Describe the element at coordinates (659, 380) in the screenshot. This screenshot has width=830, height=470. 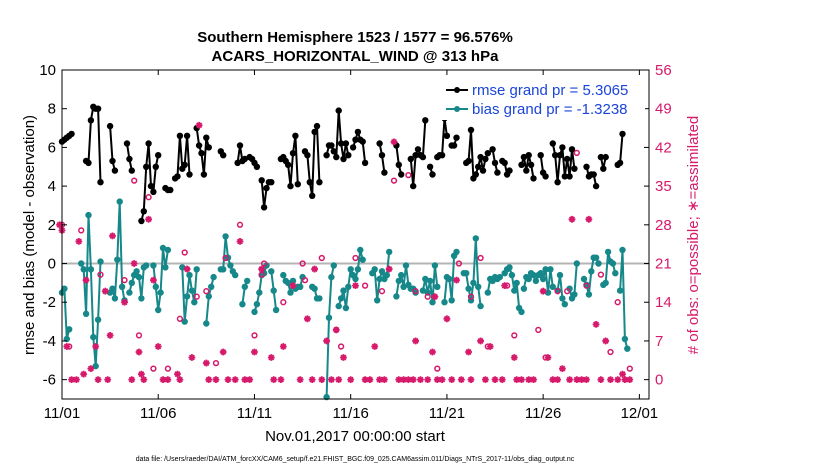
I see `y2-tick-label: 0` at that location.